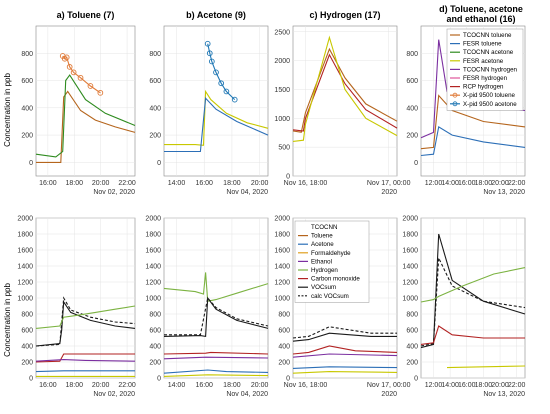 The width and height of the screenshot is (550, 414). What do you see at coordinates (324, 227) in the screenshot?
I see `legend-entry: TCOCNN` at bounding box center [324, 227].